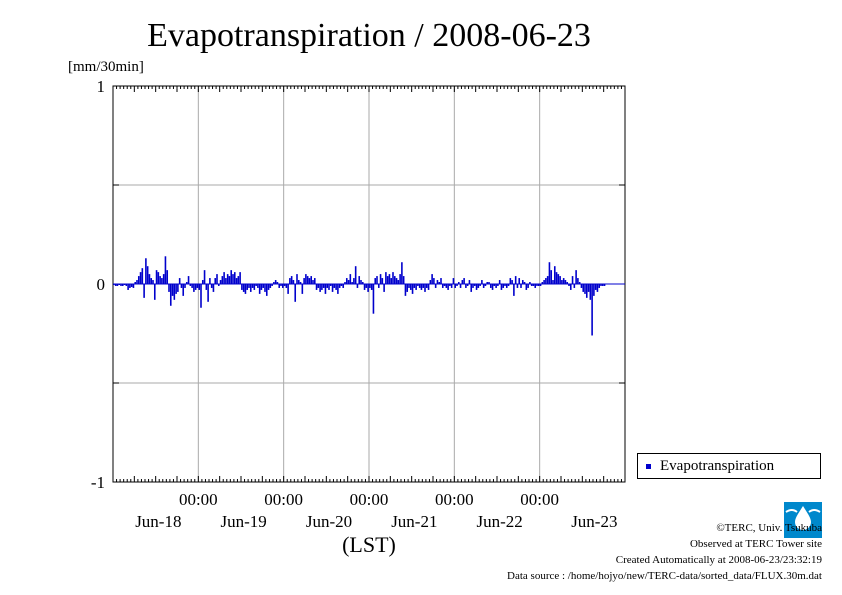 This screenshot has width=842, height=595. What do you see at coordinates (414, 521) in the screenshot?
I see `x-tick-date-label: Jun-21` at bounding box center [414, 521].